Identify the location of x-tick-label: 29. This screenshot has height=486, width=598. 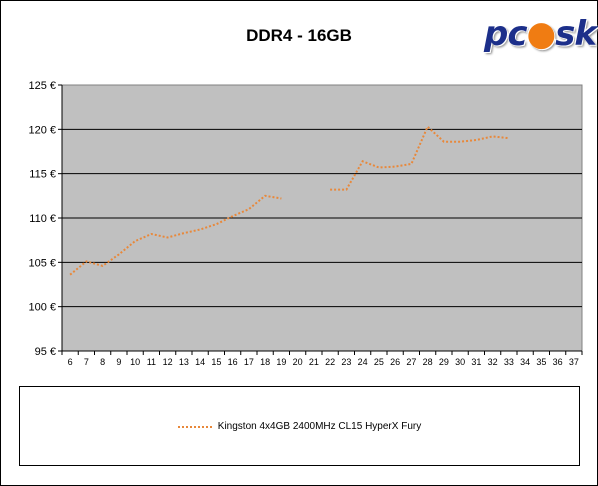
(444, 362).